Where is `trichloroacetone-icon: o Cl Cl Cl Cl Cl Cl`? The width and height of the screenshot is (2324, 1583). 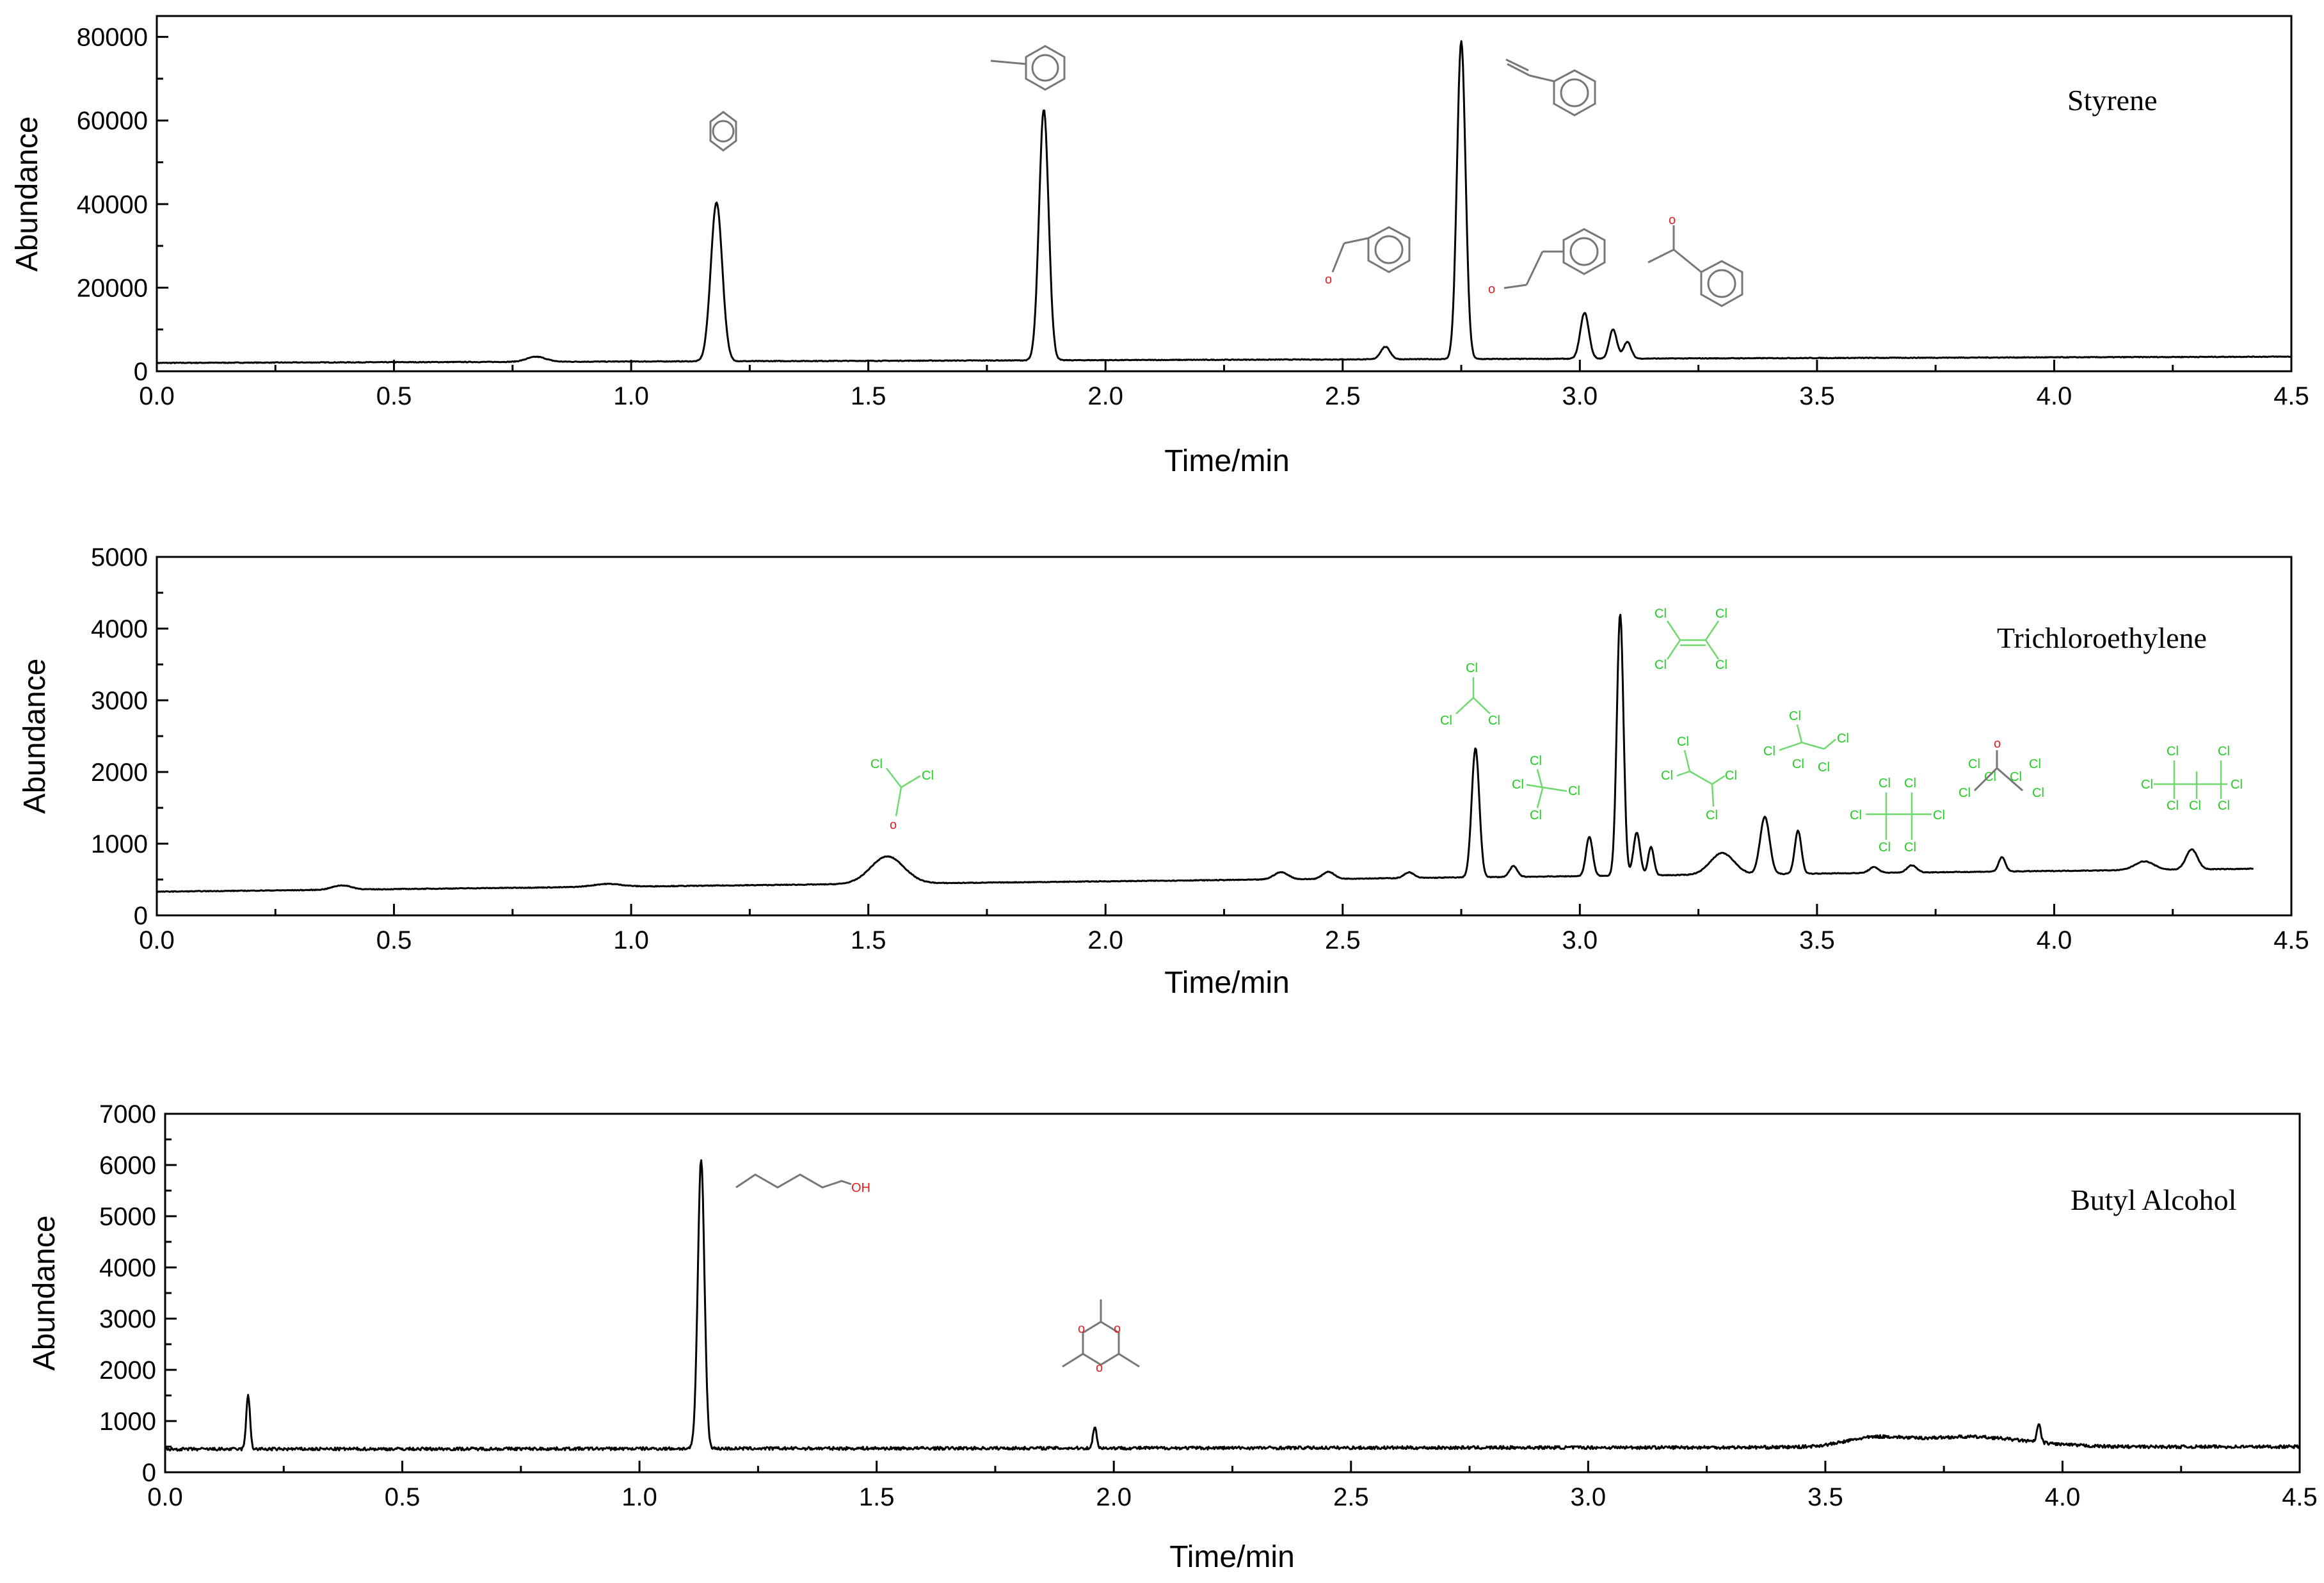 trichloroacetone-icon: o Cl Cl Cl Cl Cl Cl is located at coordinates (2001, 768).